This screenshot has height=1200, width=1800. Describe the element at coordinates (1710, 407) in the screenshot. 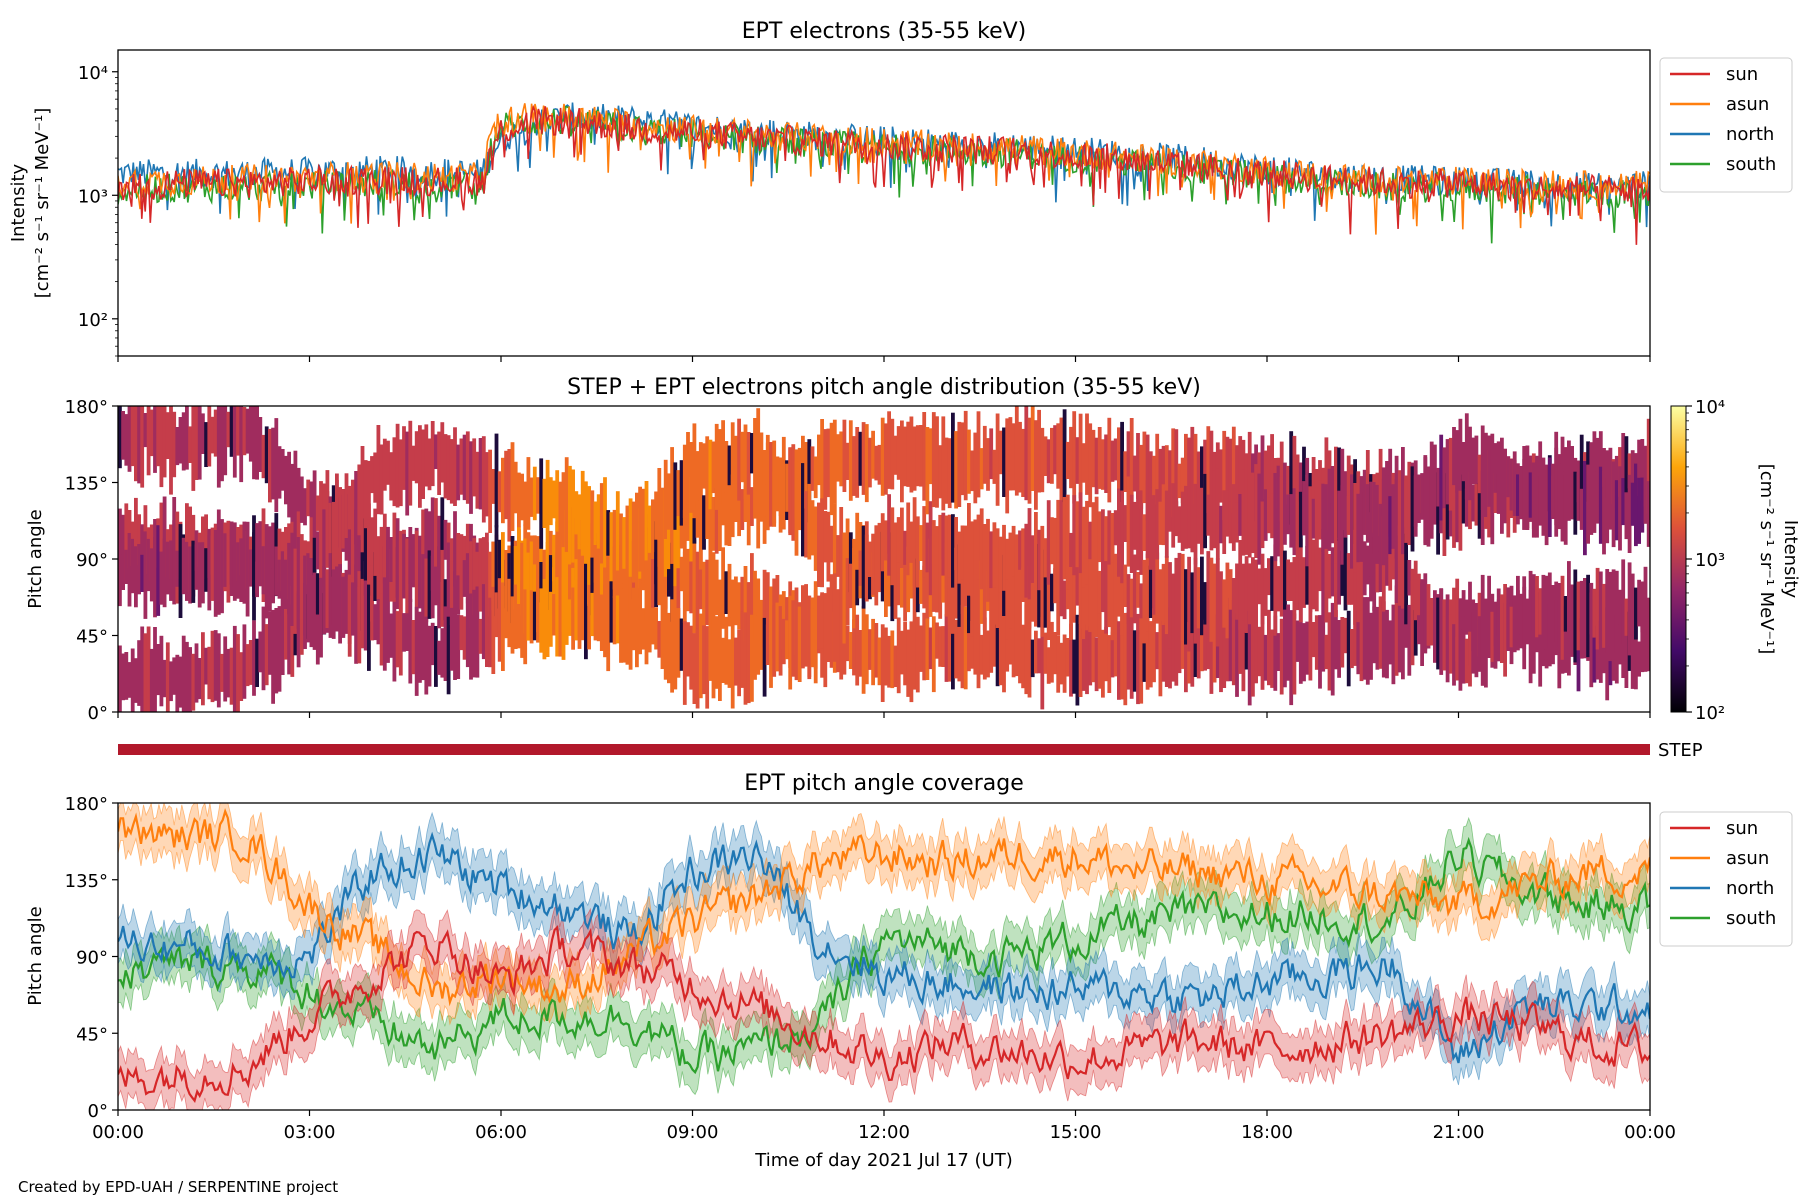

I see `colorbar-tick-label: 10⁴` at that location.